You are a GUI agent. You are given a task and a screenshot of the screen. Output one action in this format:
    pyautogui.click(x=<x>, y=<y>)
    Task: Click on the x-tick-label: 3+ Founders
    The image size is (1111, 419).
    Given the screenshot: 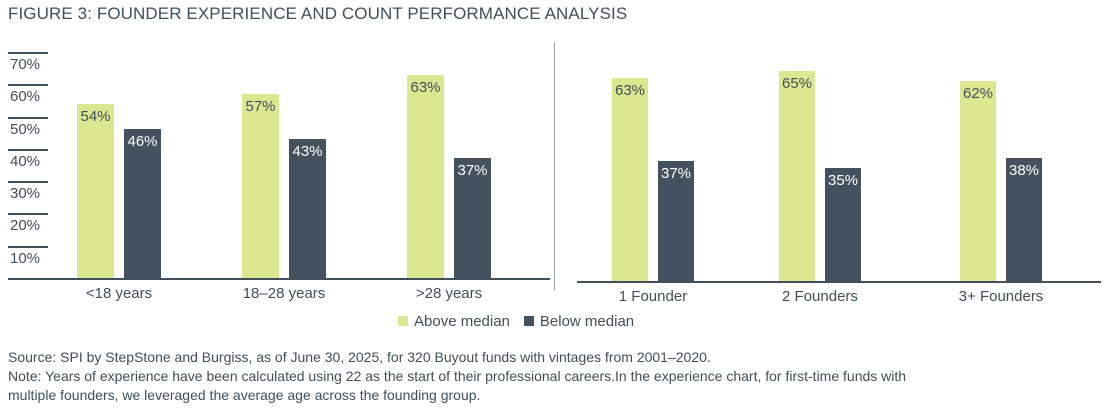 What is the action you would take?
    pyautogui.click(x=1001, y=296)
    